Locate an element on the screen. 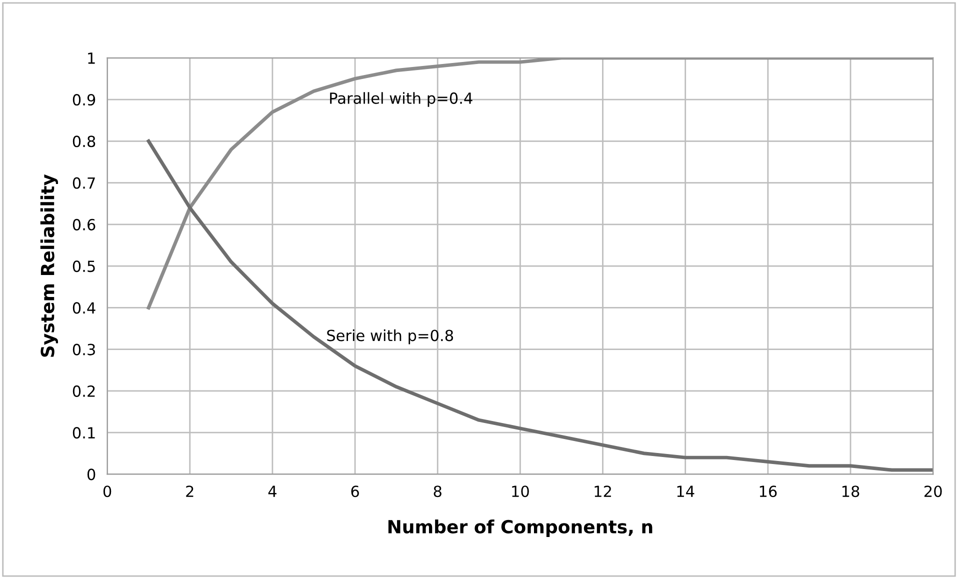 This screenshot has height=579, width=958. x-tick-label: 16 is located at coordinates (768, 492).